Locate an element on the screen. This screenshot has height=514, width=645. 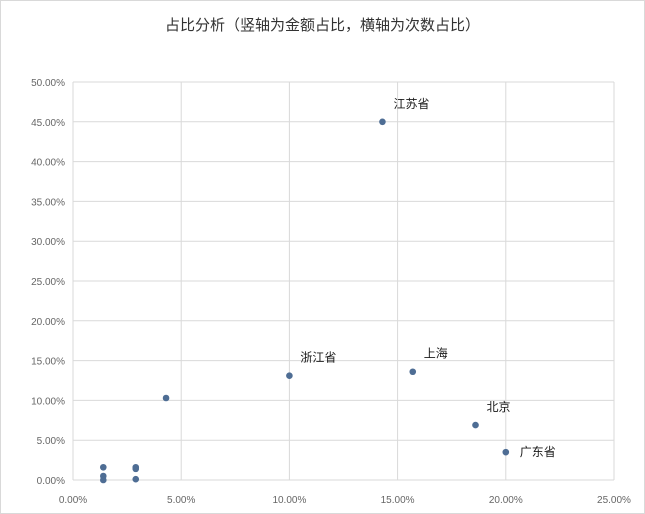
x-tick-label: 15.00% is located at coordinates (398, 500).